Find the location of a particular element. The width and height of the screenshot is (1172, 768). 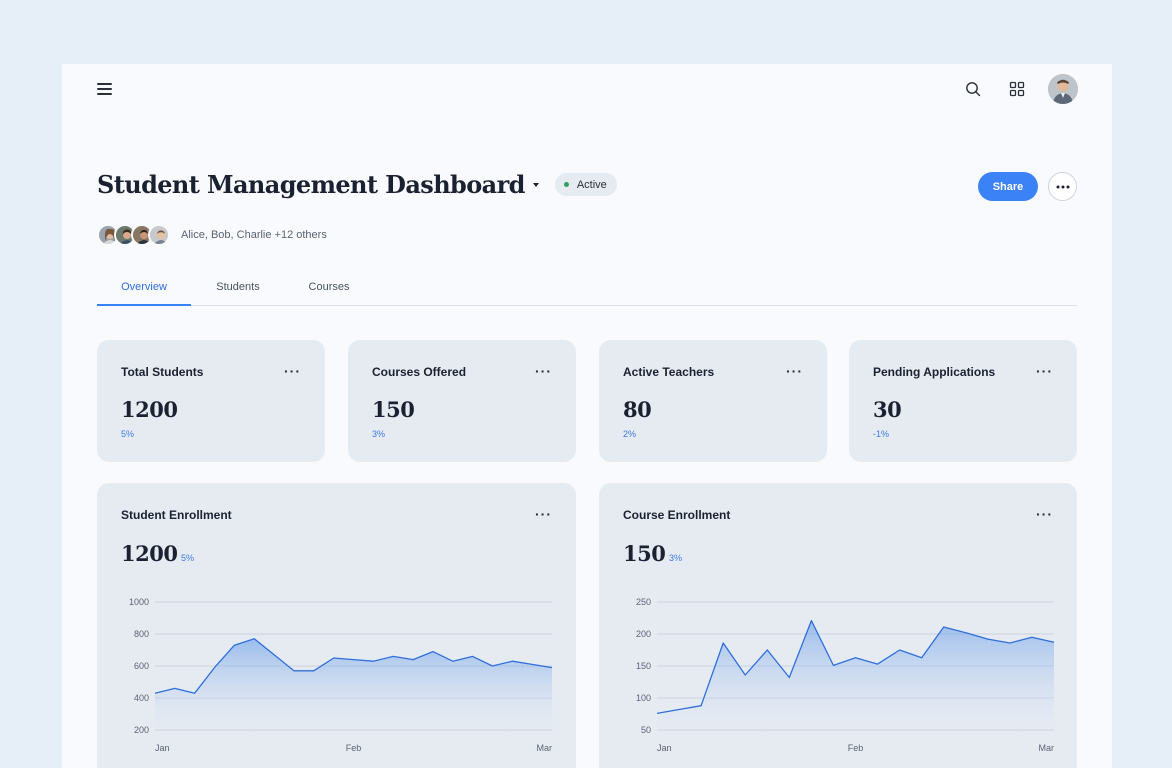

collaborators: Alice, Bob, Charlie +12 others is located at coordinates (212, 235).